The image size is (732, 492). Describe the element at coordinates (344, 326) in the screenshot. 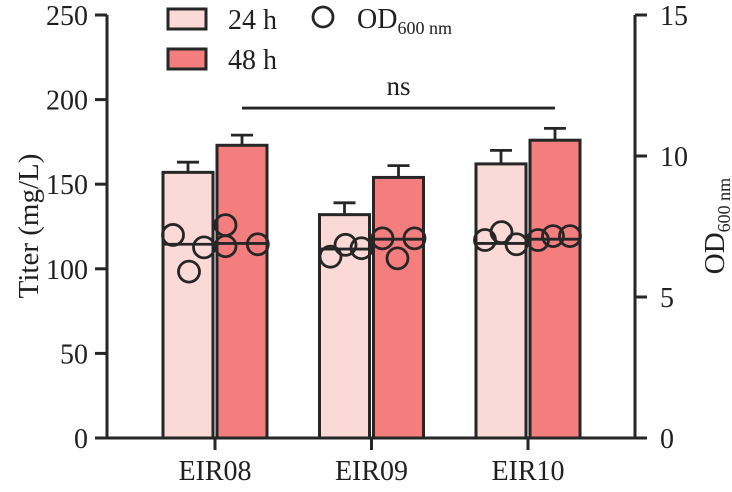

I see `bar-EIR09-24h` at that location.